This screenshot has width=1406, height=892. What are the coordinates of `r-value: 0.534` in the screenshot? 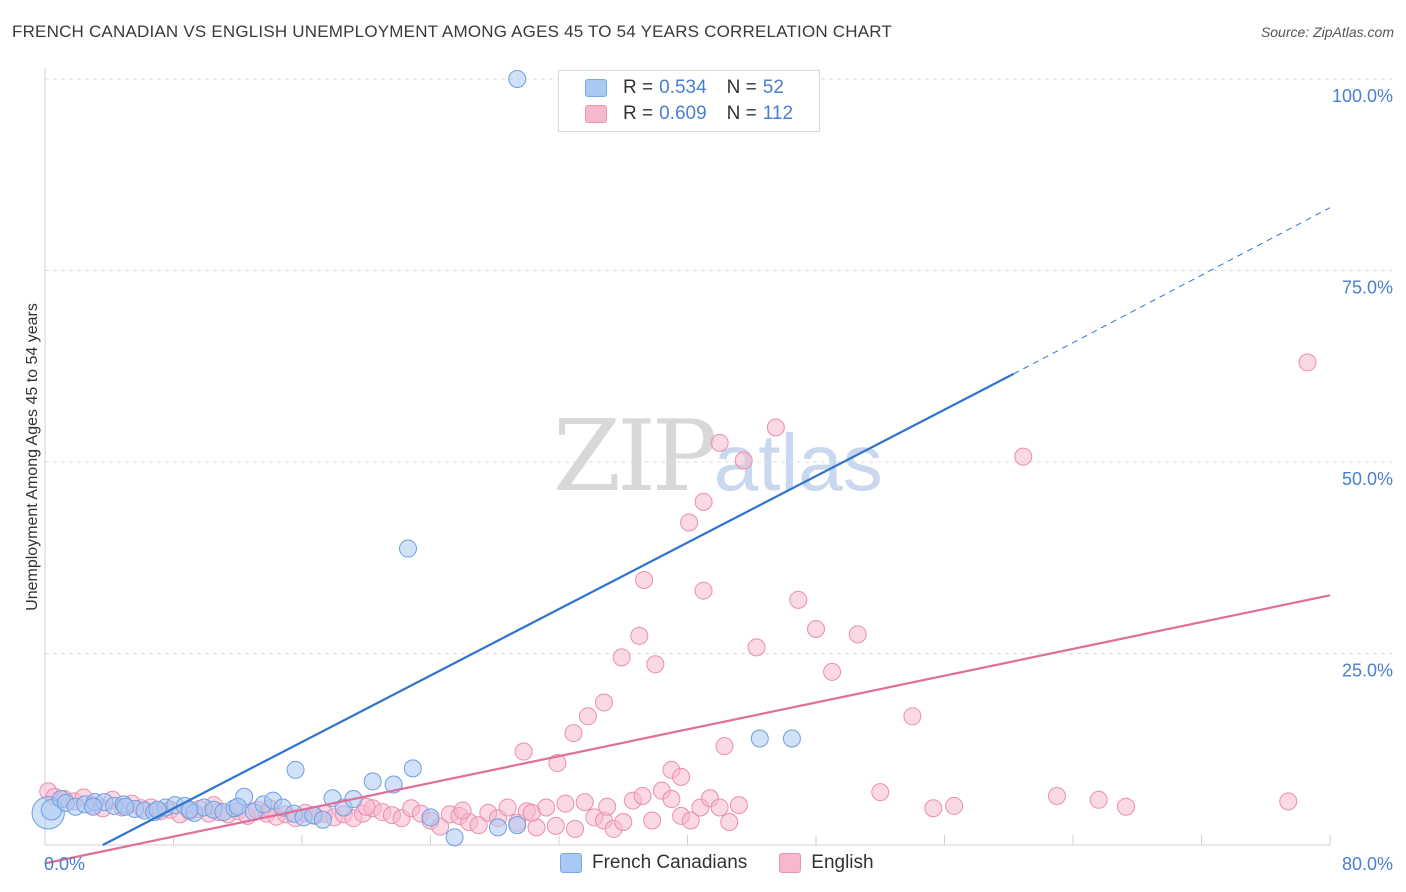 It's located at (683, 87).